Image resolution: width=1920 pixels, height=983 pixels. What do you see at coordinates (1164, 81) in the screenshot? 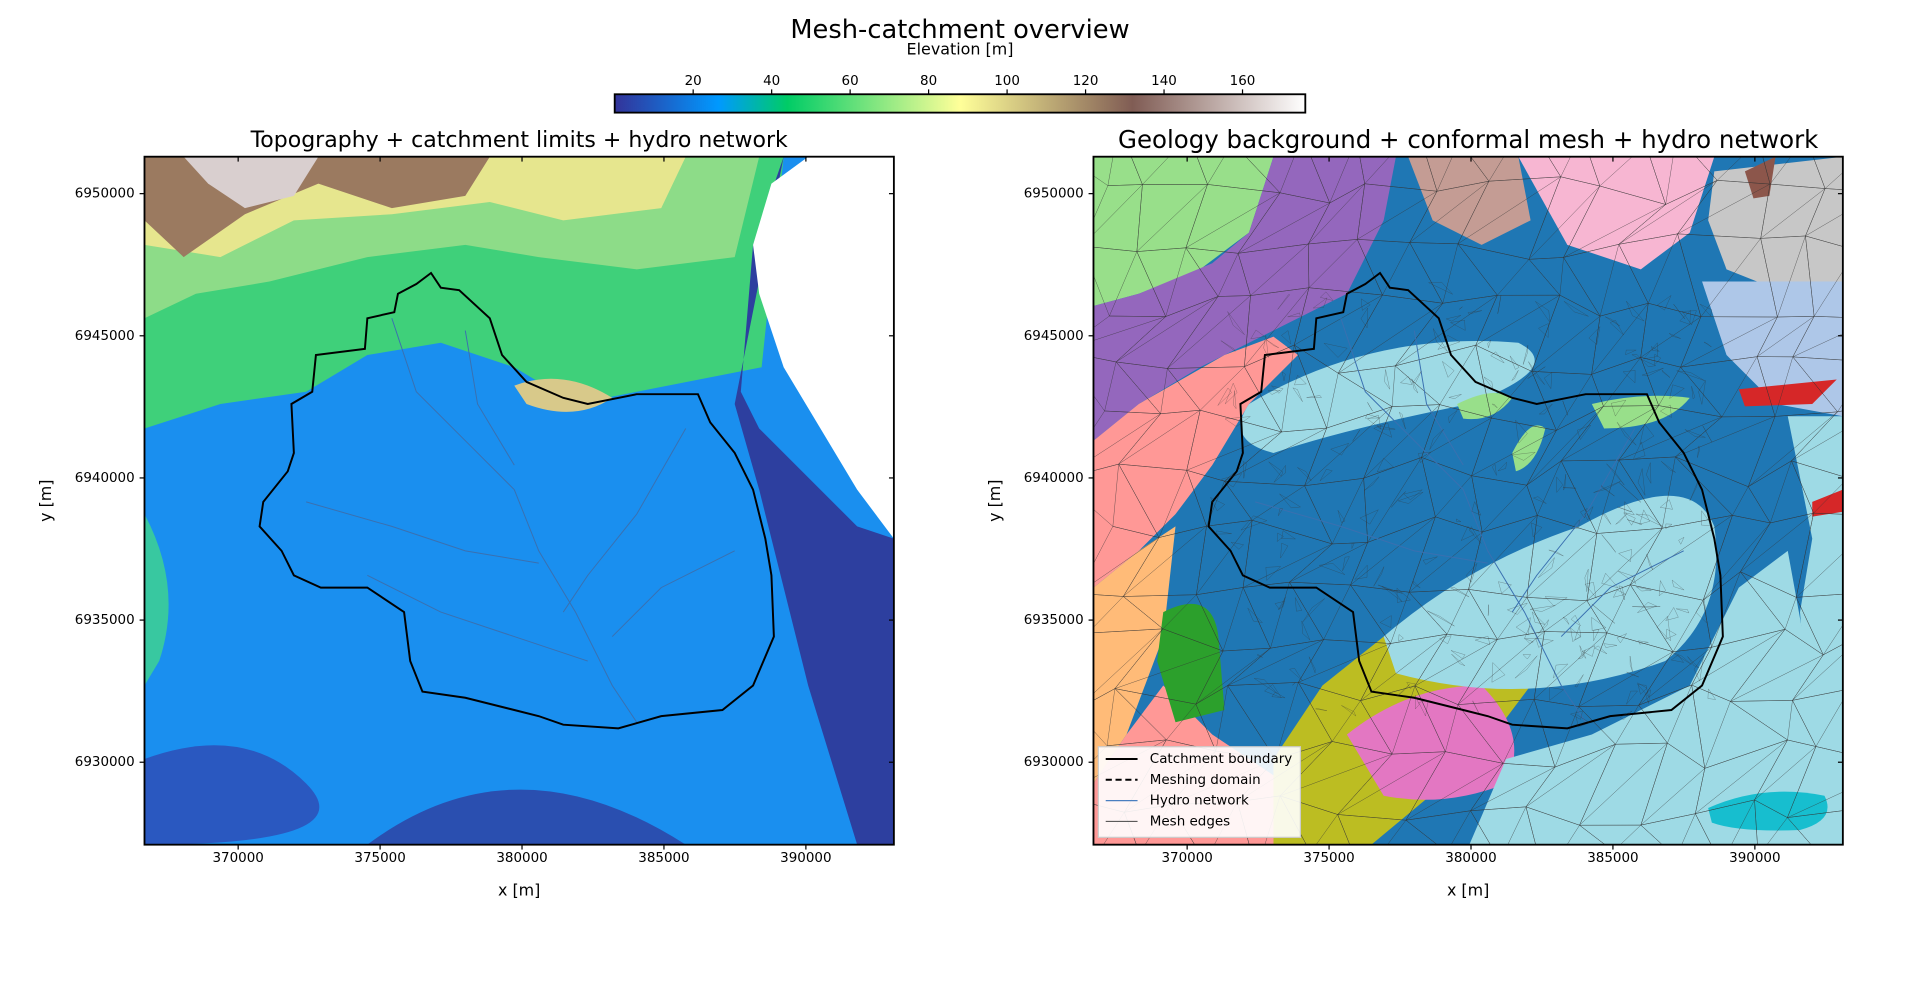
I see `colorbar-tick-label: 140` at bounding box center [1164, 81].